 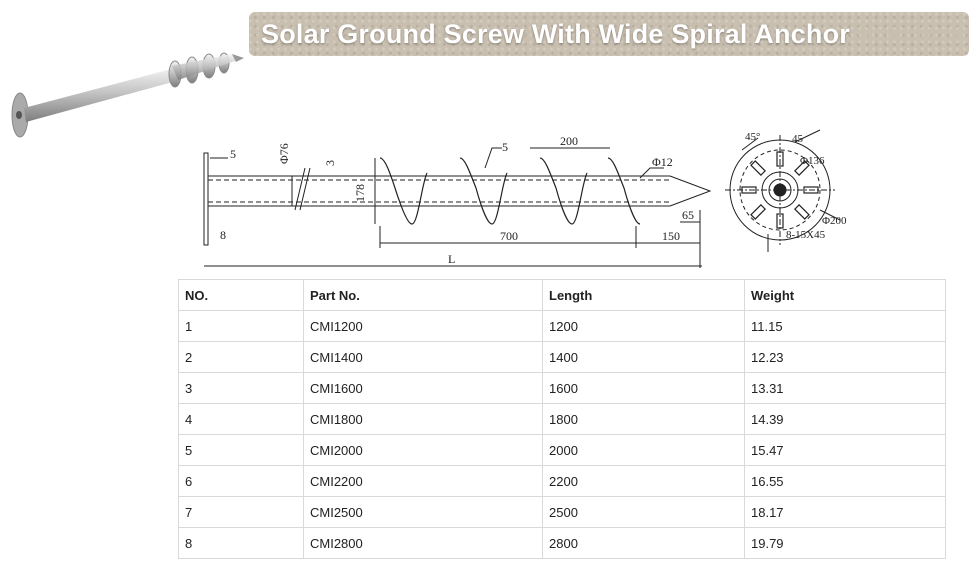 I want to click on col-header-weight: Weight, so click(x=845, y=295).